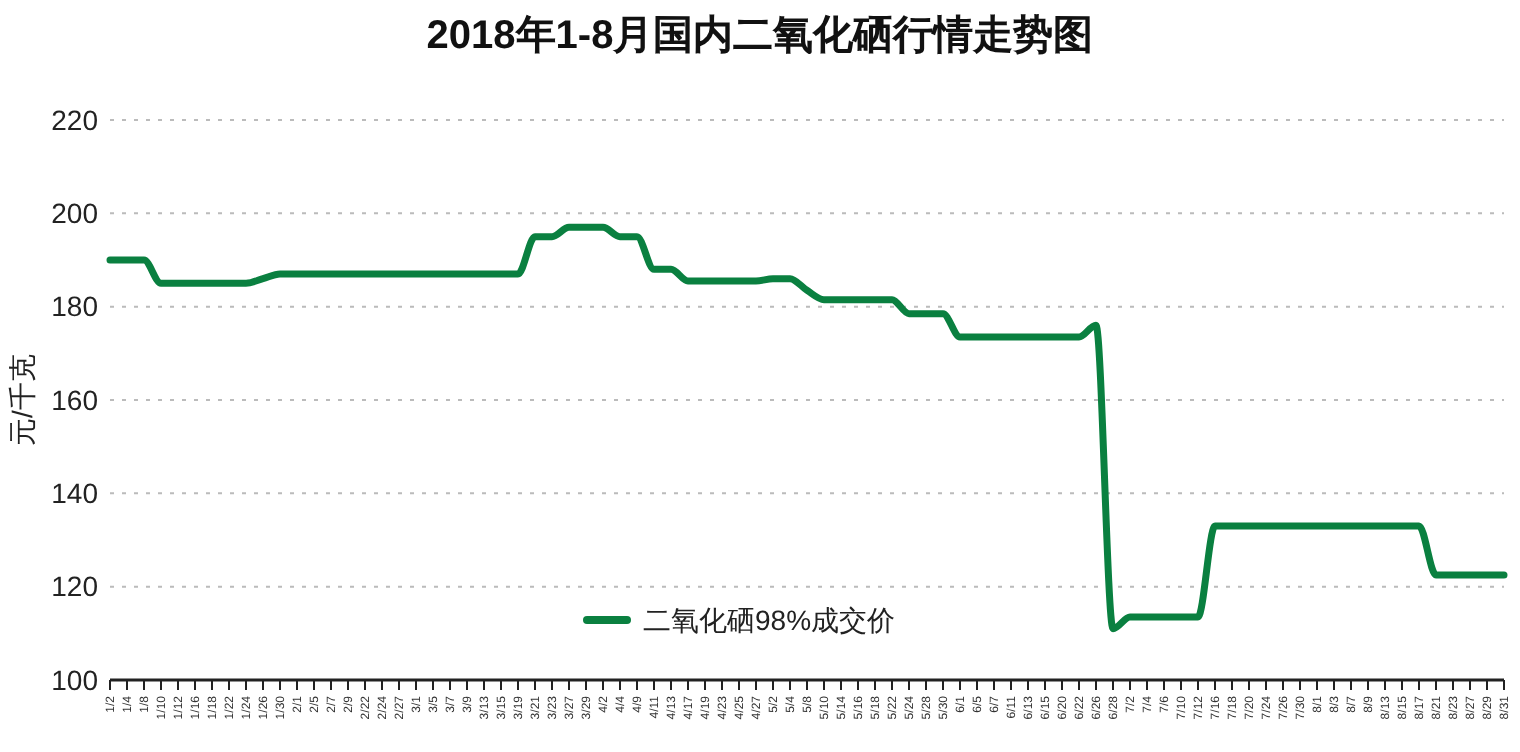  Describe the element at coordinates (75, 493) in the screenshot. I see `y-tick-label: 140` at that location.